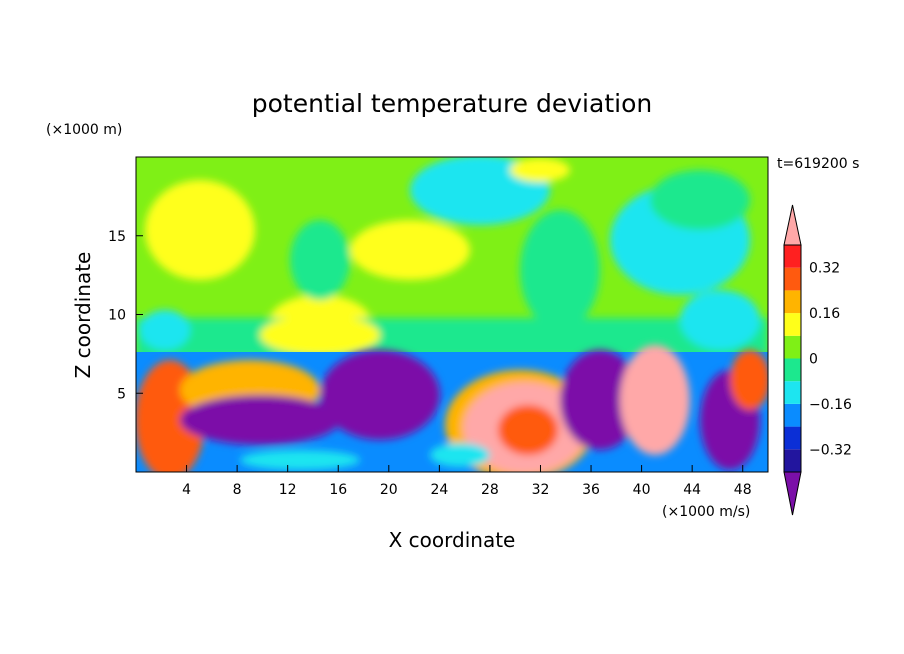 The width and height of the screenshot is (904, 654). What do you see at coordinates (452, 103) in the screenshot?
I see `chart-title: potential temperature deviation` at bounding box center [452, 103].